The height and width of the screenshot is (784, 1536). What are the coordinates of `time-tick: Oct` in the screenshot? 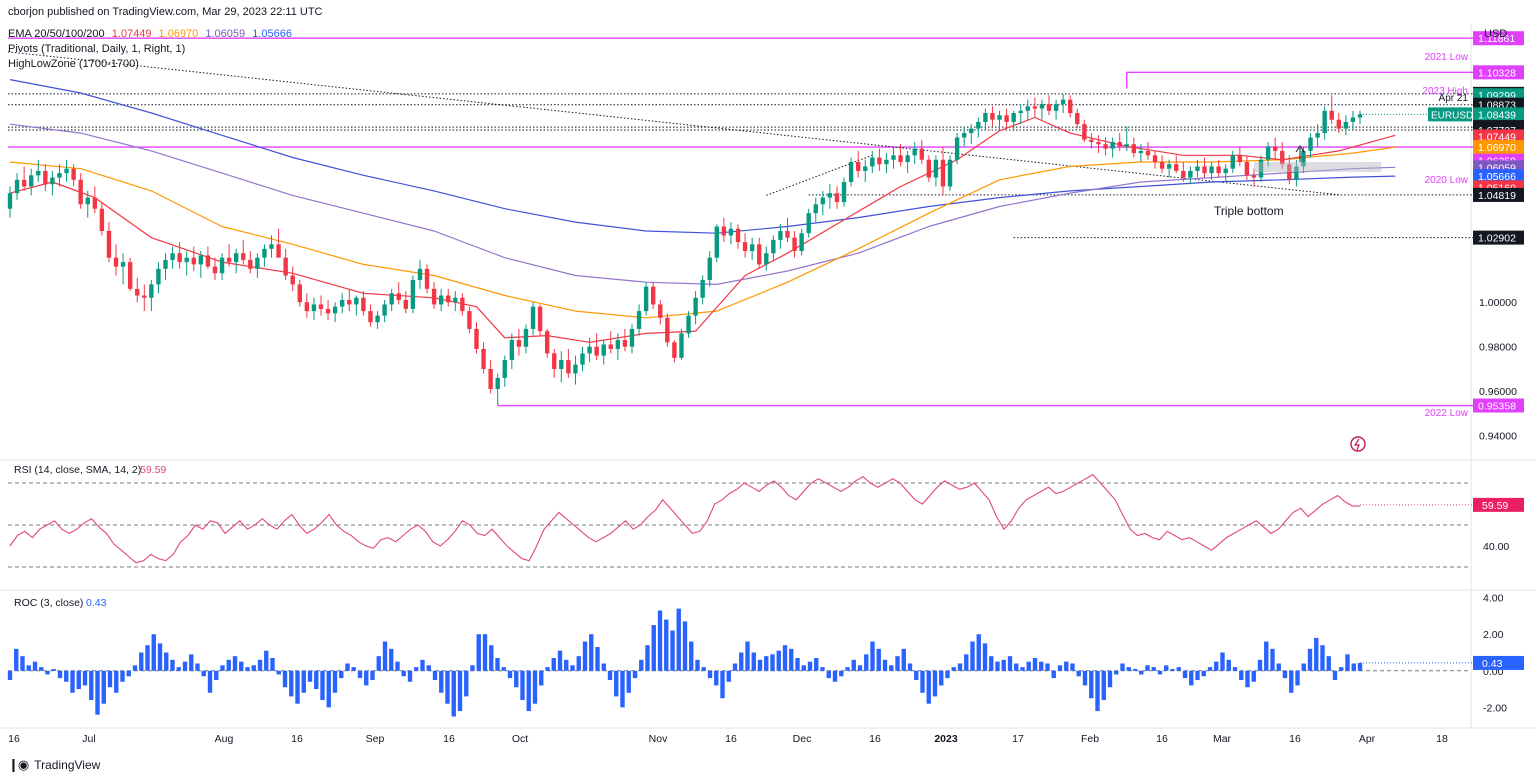 It's located at (520, 739).